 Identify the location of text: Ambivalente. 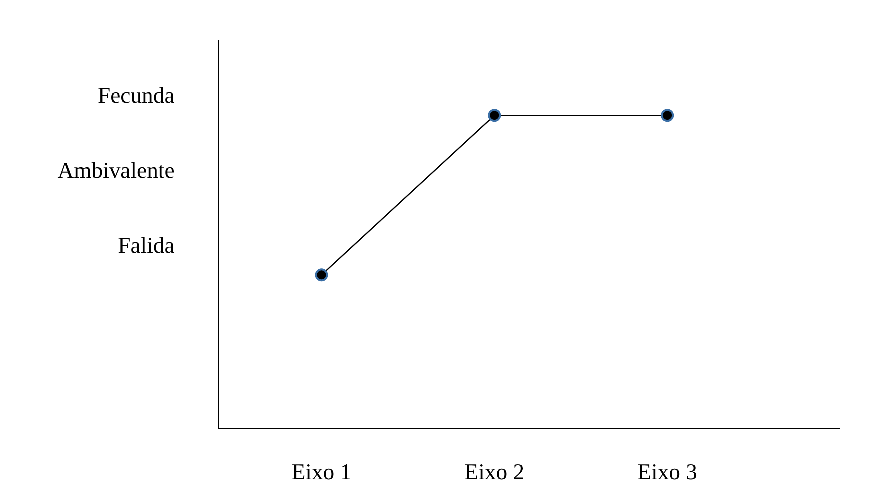
(116, 170).